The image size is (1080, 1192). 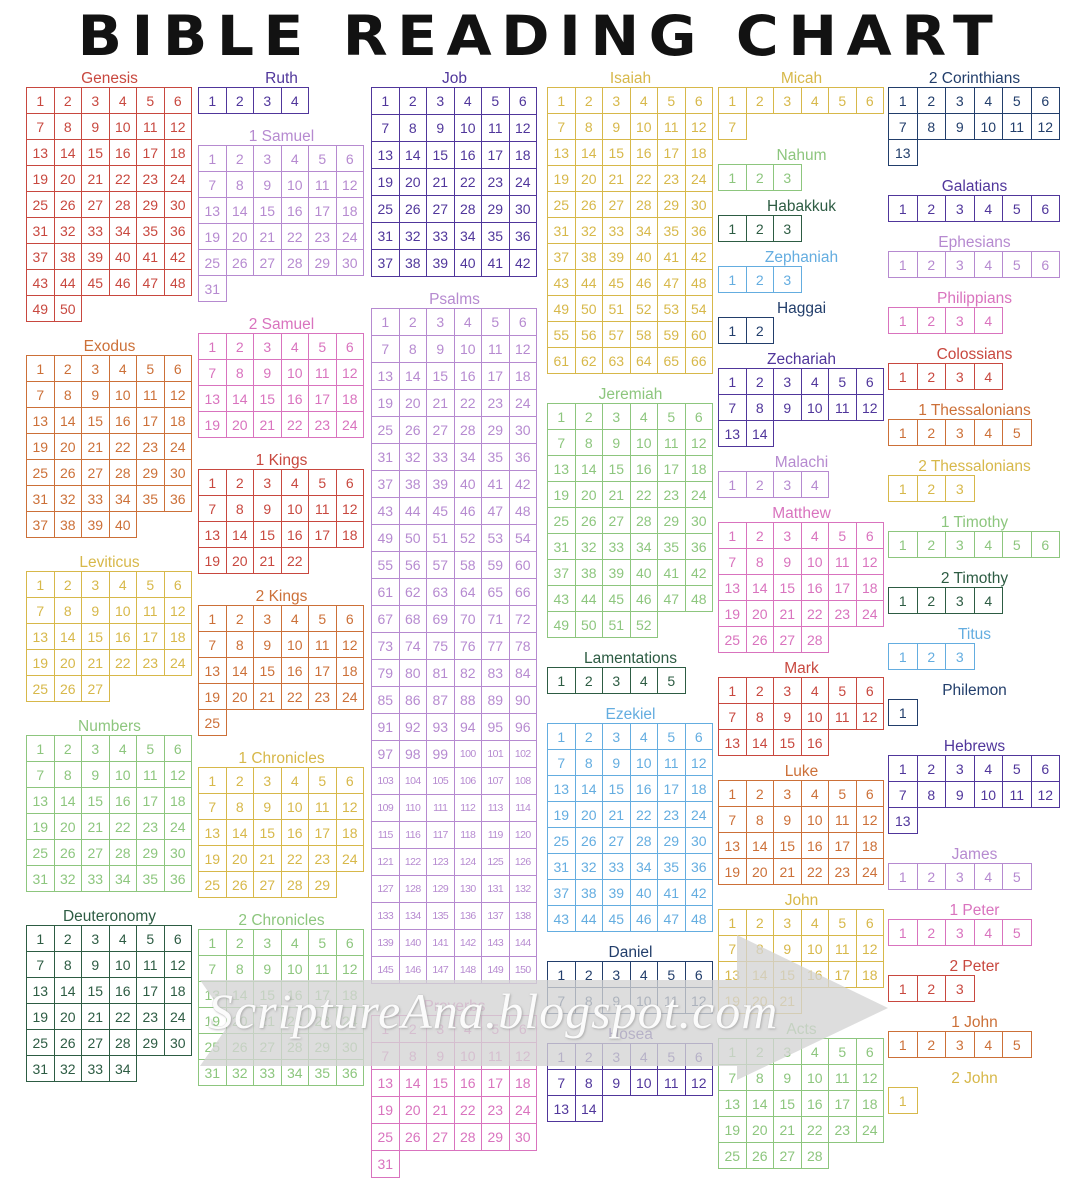 I want to click on book-philemon: Philemon 1, so click(x=974, y=704).